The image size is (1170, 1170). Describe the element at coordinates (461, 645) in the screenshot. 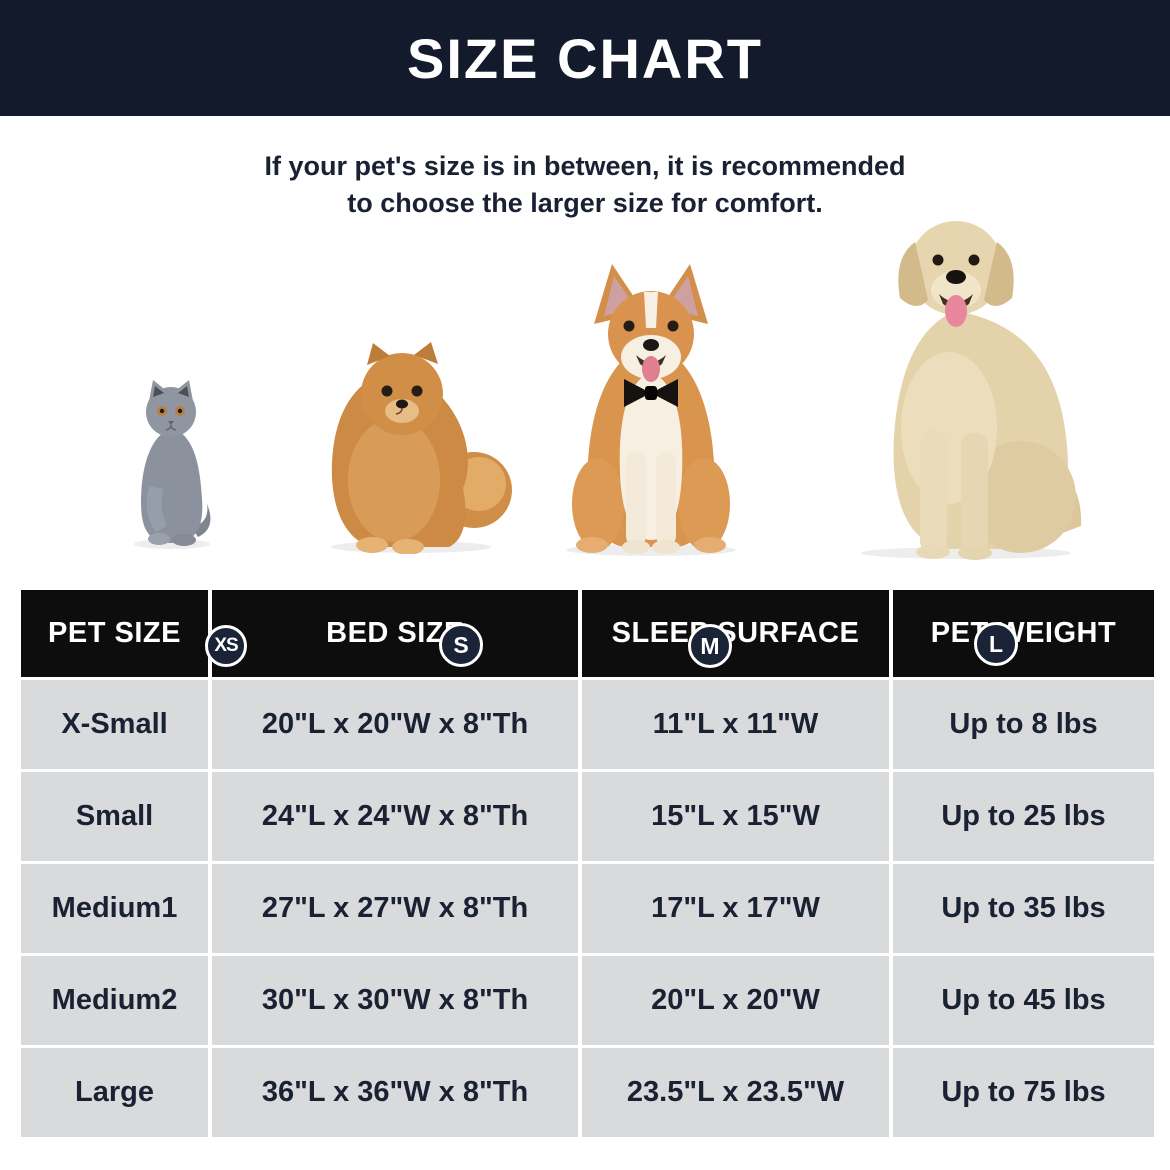

I see `size-badge-s: S` at that location.